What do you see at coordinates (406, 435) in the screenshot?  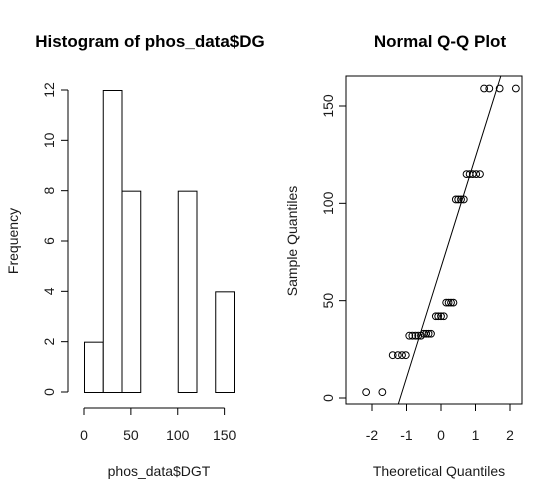 I see `qq-x-tick-label-1: -1` at bounding box center [406, 435].